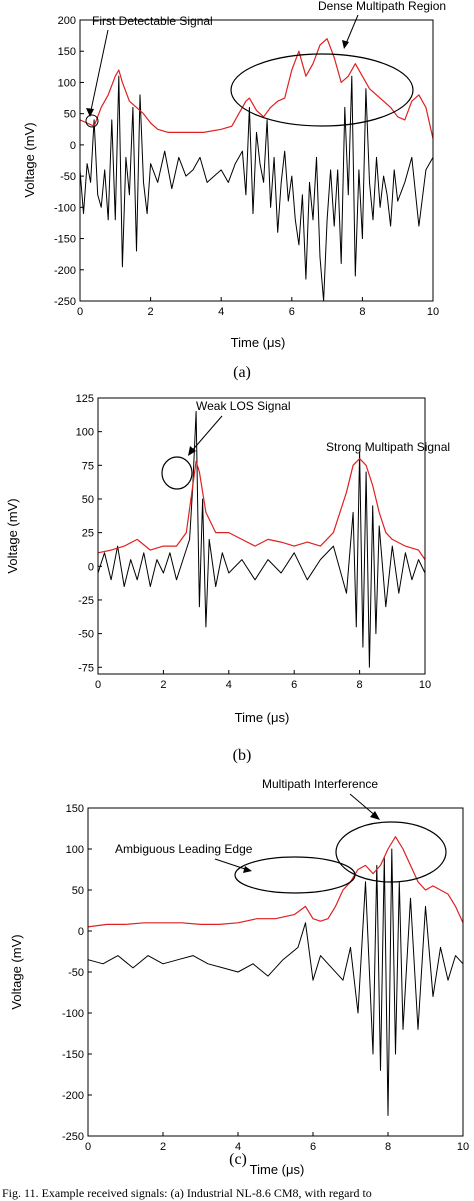 The image size is (474, 1201). What do you see at coordinates (152, 21) in the screenshot?
I see `annotation-first-detectable-signal: First Detectable Signal` at bounding box center [152, 21].